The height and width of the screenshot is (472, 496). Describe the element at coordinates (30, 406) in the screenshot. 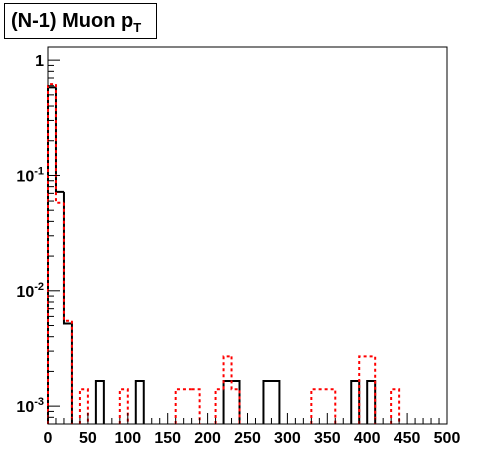

I see `y-tick-label--3: 10⁻³` at that location.